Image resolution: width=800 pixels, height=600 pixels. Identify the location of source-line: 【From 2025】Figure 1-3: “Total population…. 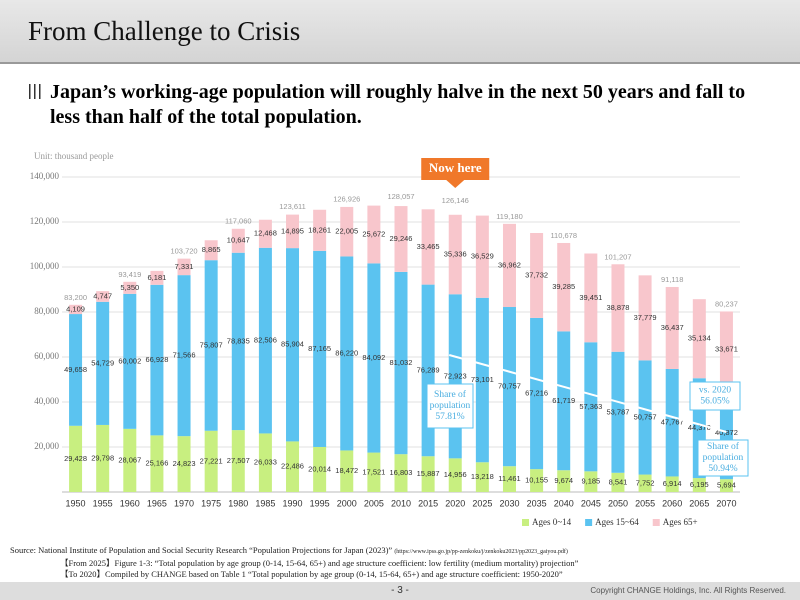
(319, 563).